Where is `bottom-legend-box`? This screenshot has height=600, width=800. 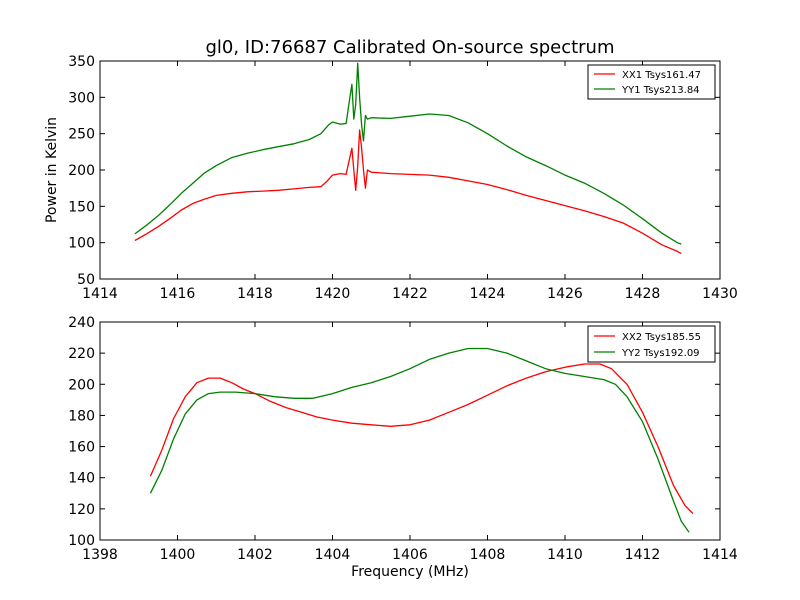 bottom-legend-box is located at coordinates (651, 344).